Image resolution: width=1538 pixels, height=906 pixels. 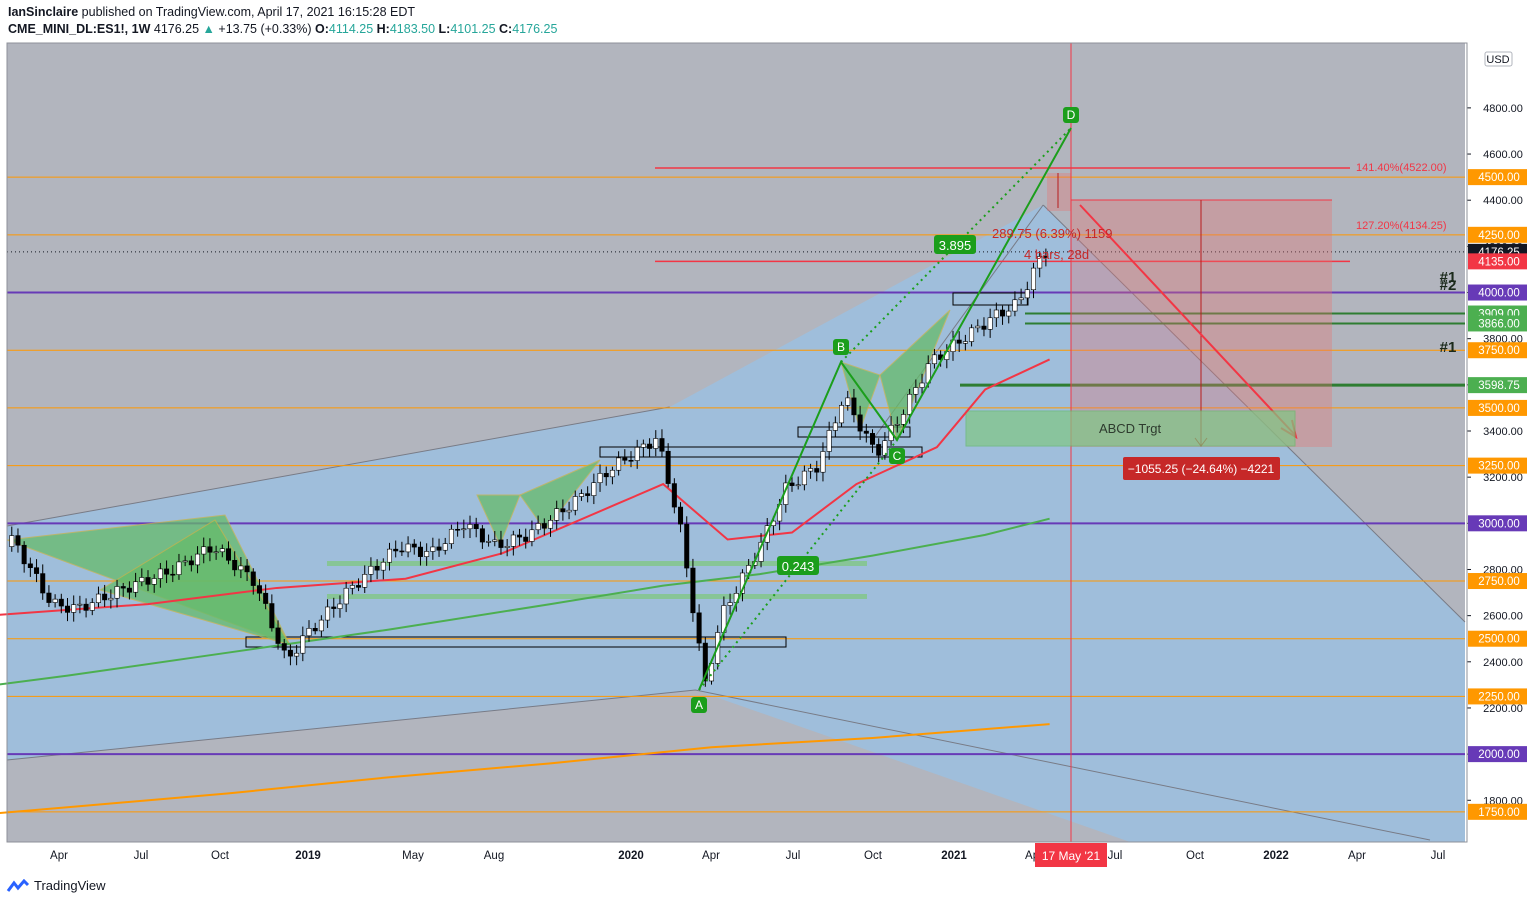 I want to click on cursor-date-tag, so click(x=1071, y=855).